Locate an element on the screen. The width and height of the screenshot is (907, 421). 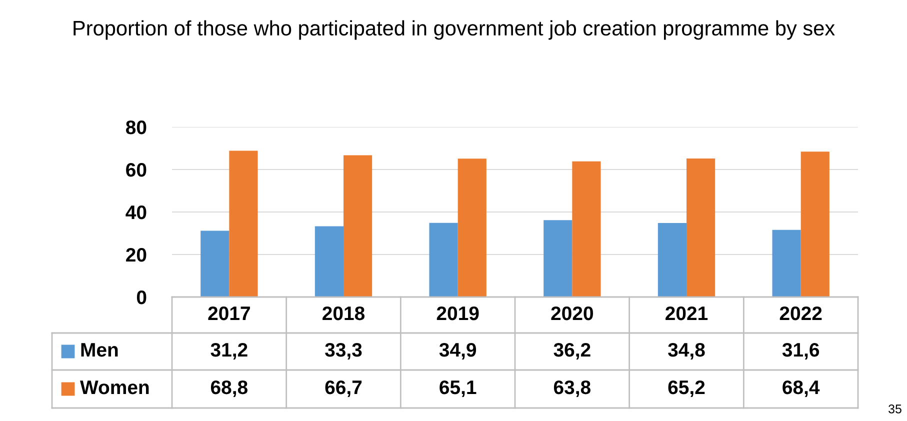
data-label: 65,2 is located at coordinates (686, 389).